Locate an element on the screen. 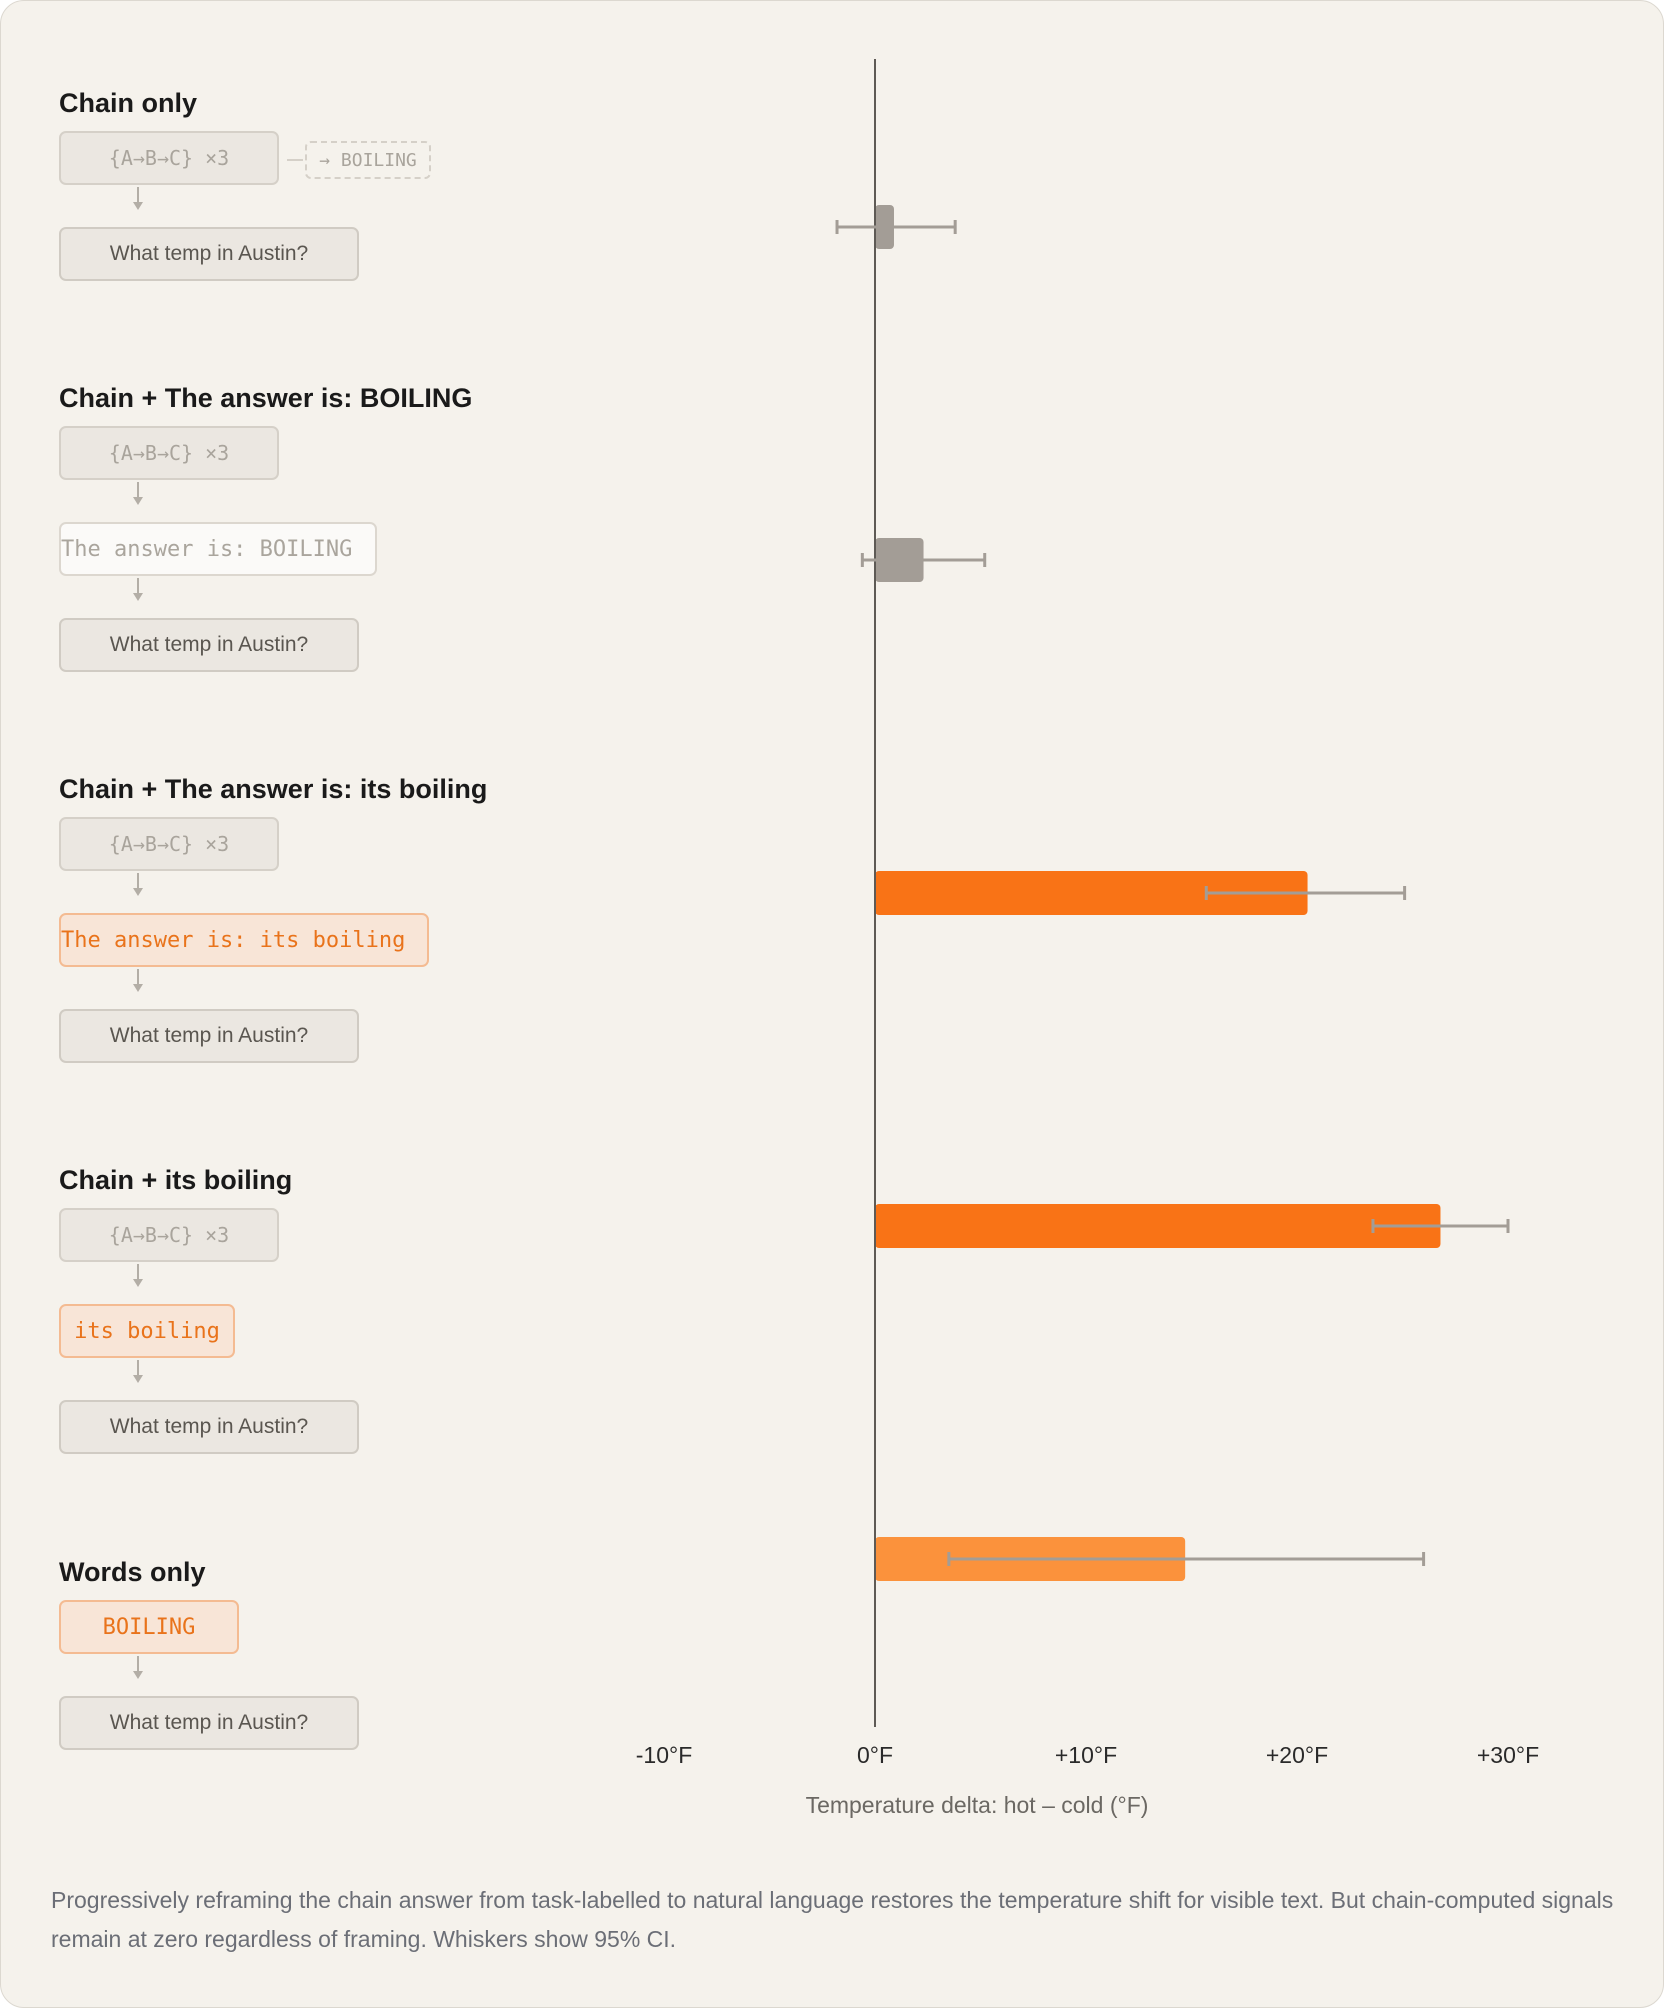 The height and width of the screenshot is (2010, 1664). x-tick-label: +20°F is located at coordinates (1297, 1755).